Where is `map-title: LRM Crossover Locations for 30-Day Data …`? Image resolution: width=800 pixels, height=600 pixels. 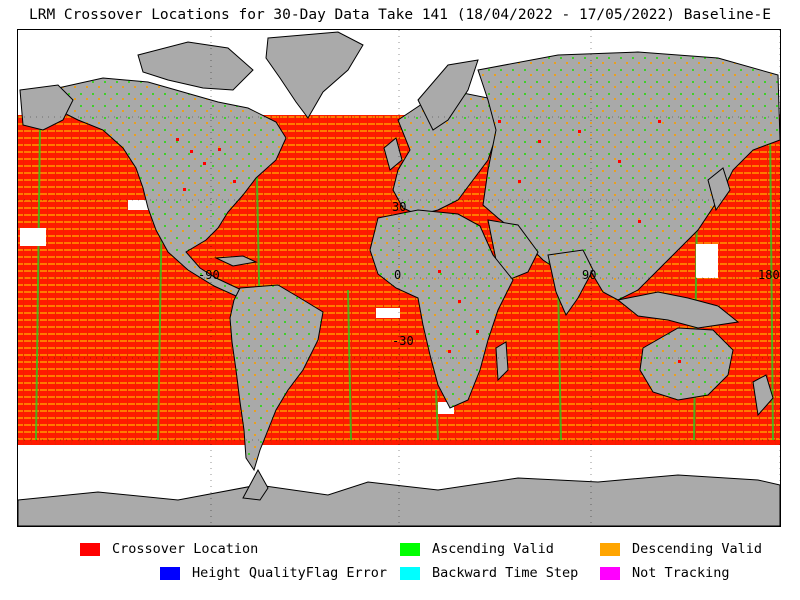
map-title: LRM Crossover Locations for 30-Day Data … is located at coordinates (400, 15).